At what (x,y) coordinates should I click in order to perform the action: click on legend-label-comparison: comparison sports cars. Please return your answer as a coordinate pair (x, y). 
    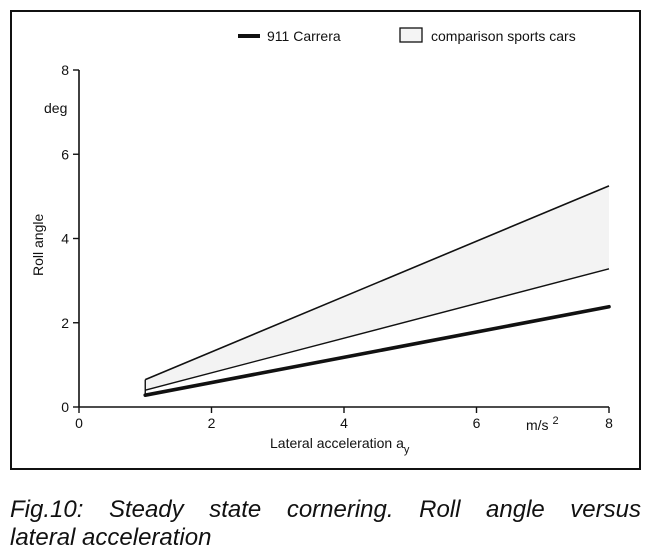
    Looking at the image, I should click on (503, 36).